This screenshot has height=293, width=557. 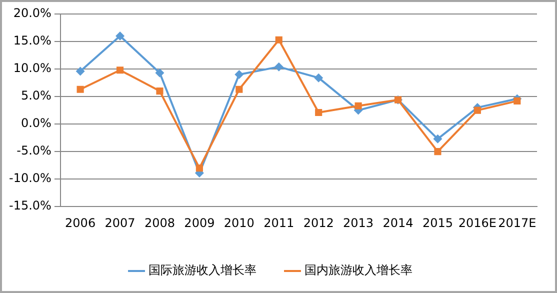 I want to click on x-tick-label: 2011, so click(x=279, y=223).